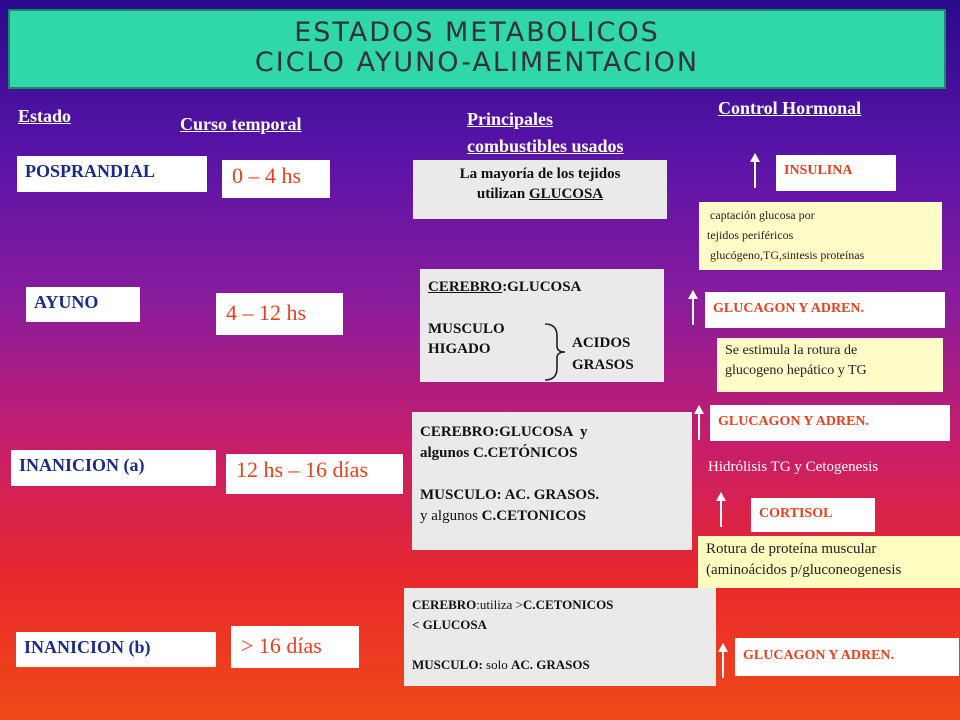 The height and width of the screenshot is (720, 960). Describe the element at coordinates (499, 604) in the screenshot. I see `fuel-inanicion-b-utiliza: :utiliza >` at that location.